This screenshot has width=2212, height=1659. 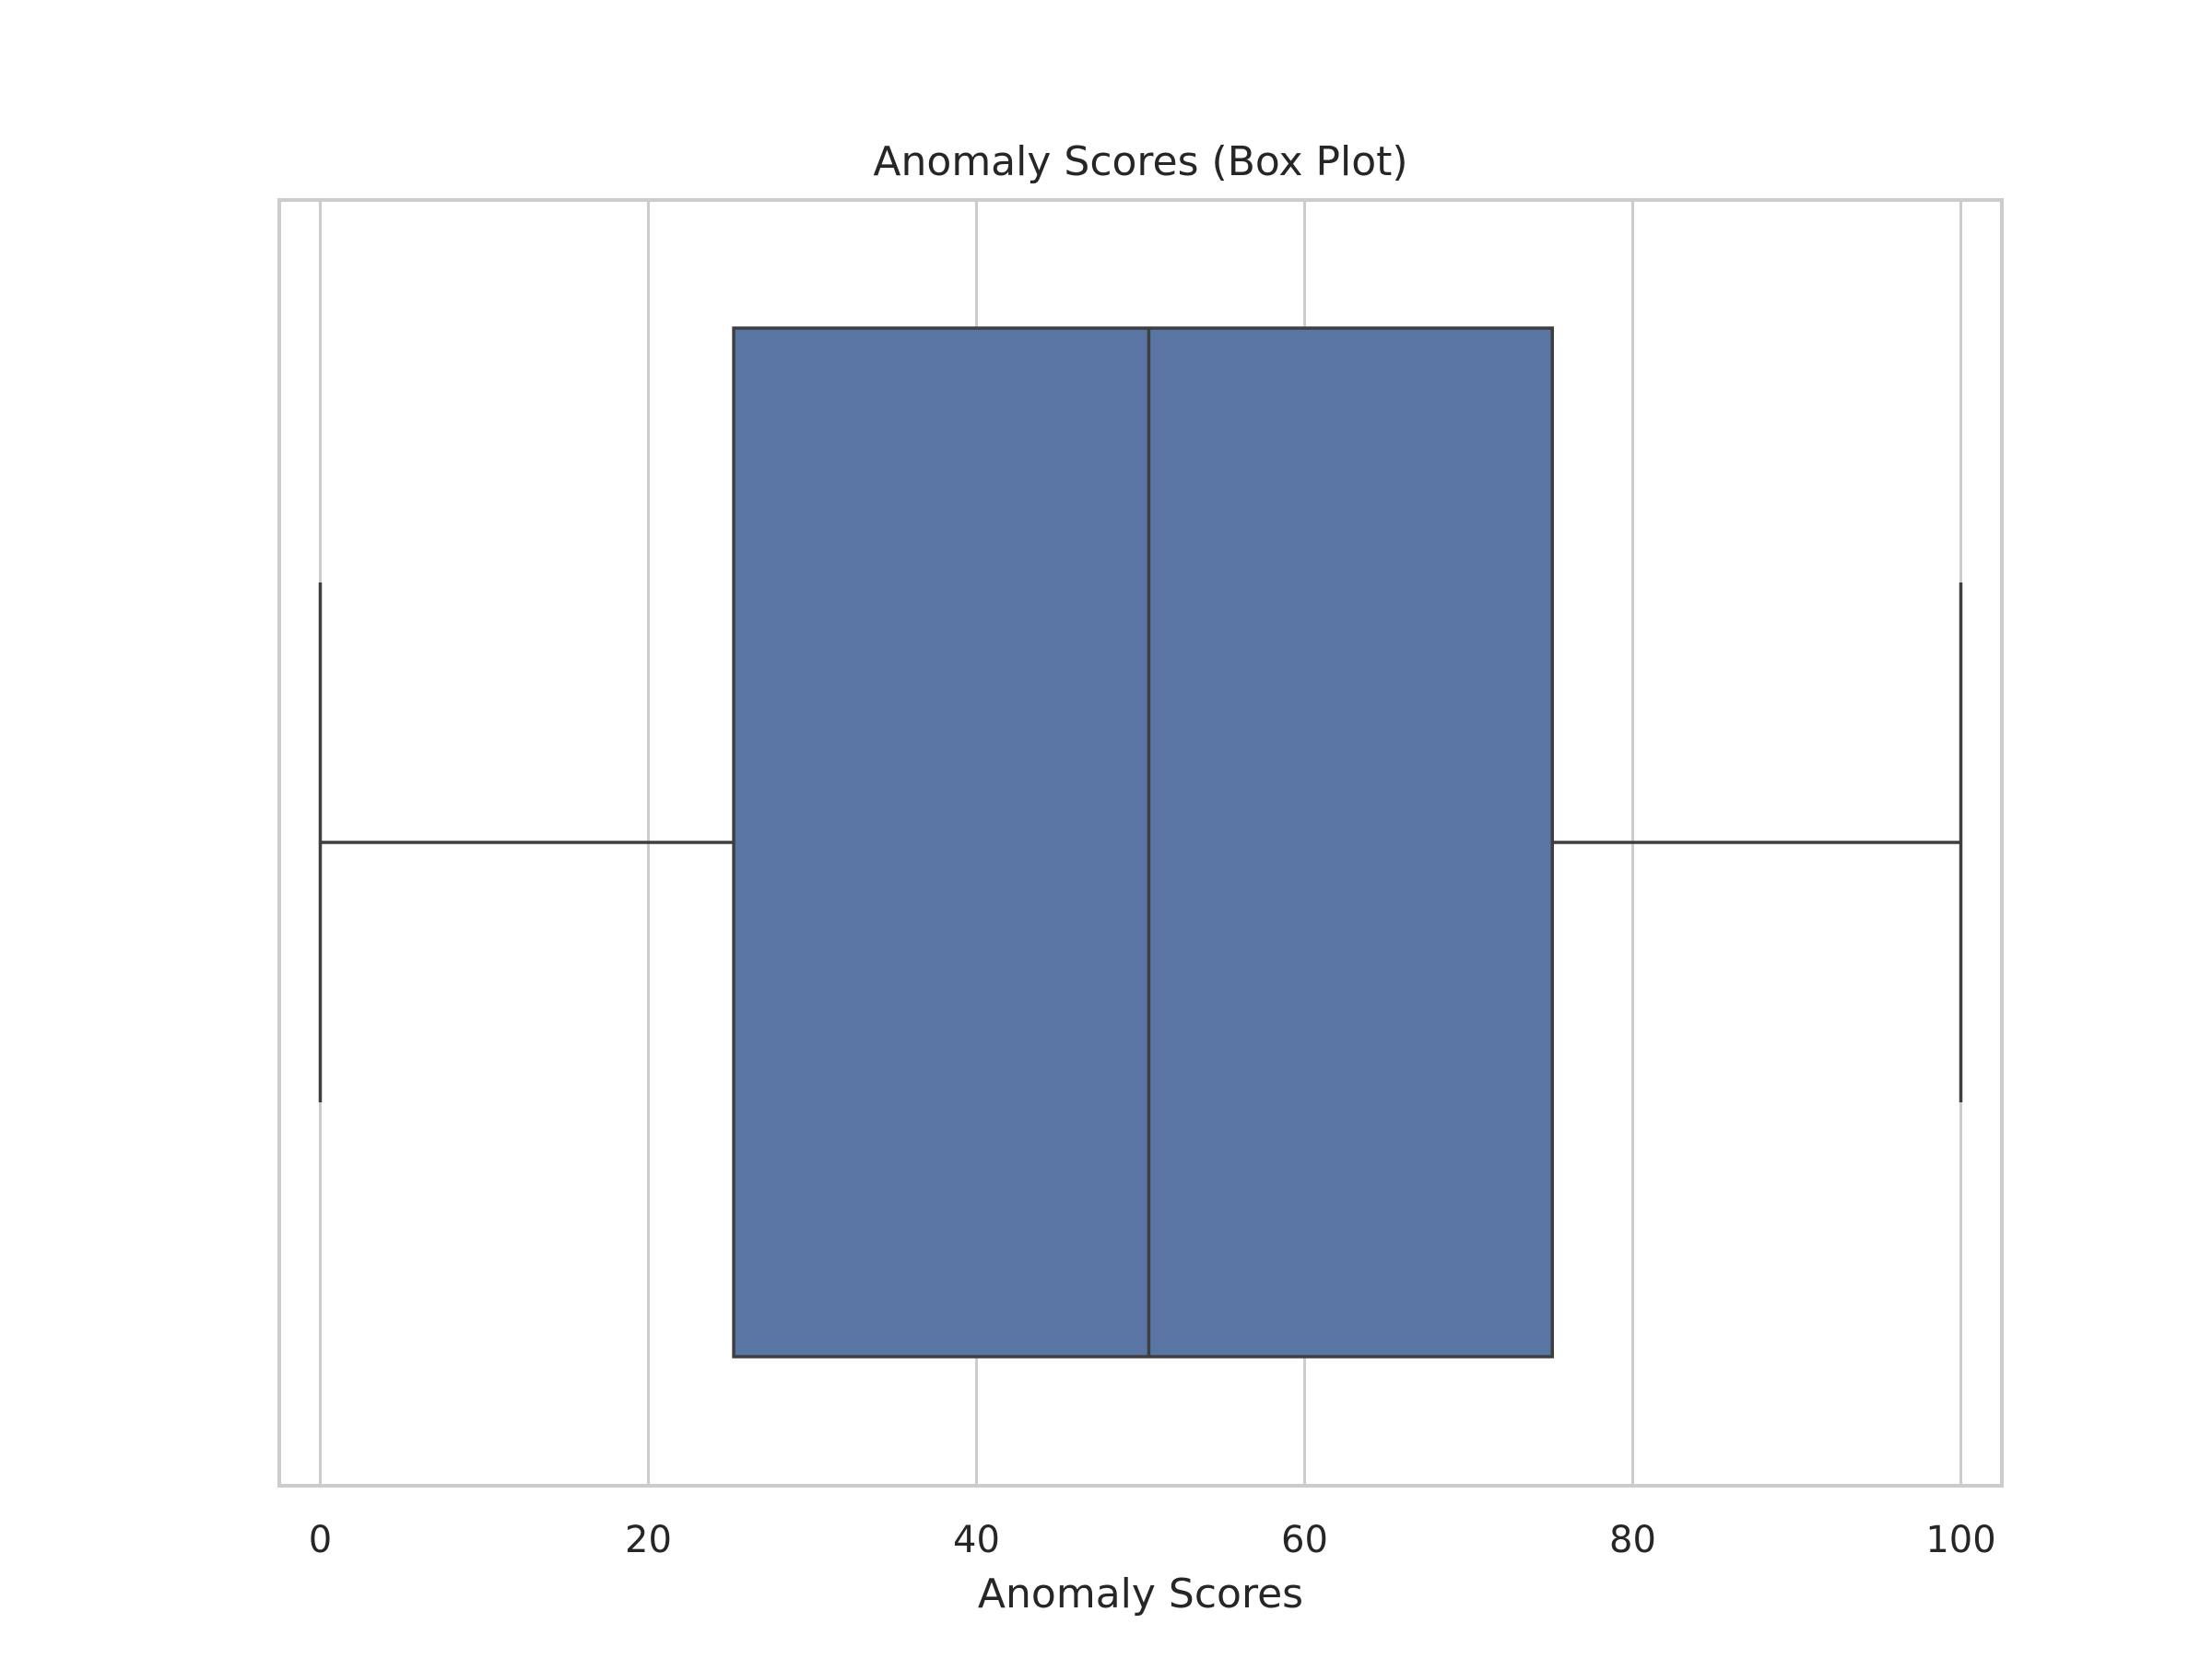 I want to click on x-tick-label-3: 60, so click(x=1304, y=1540).